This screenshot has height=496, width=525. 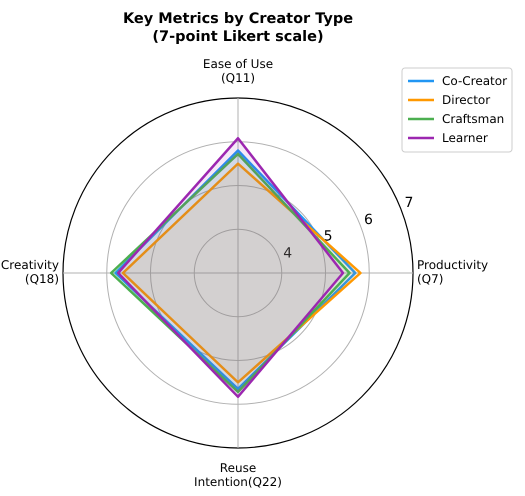 What do you see at coordinates (287, 253) in the screenshot?
I see `y-tick-label: 4` at bounding box center [287, 253].